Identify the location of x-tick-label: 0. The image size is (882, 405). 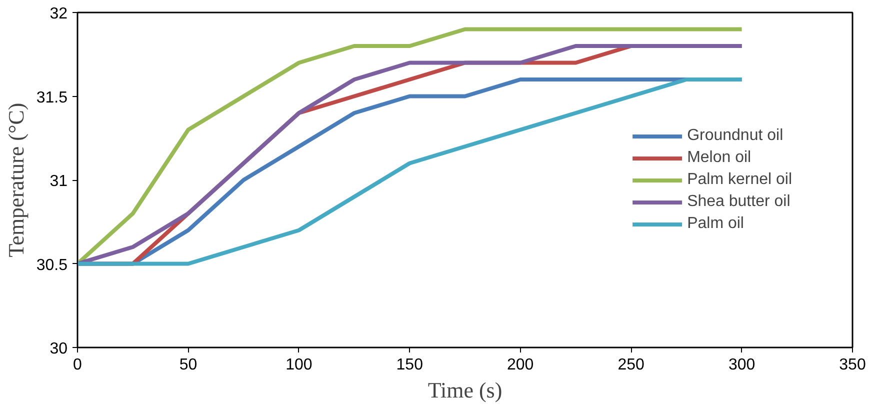
(77, 365).